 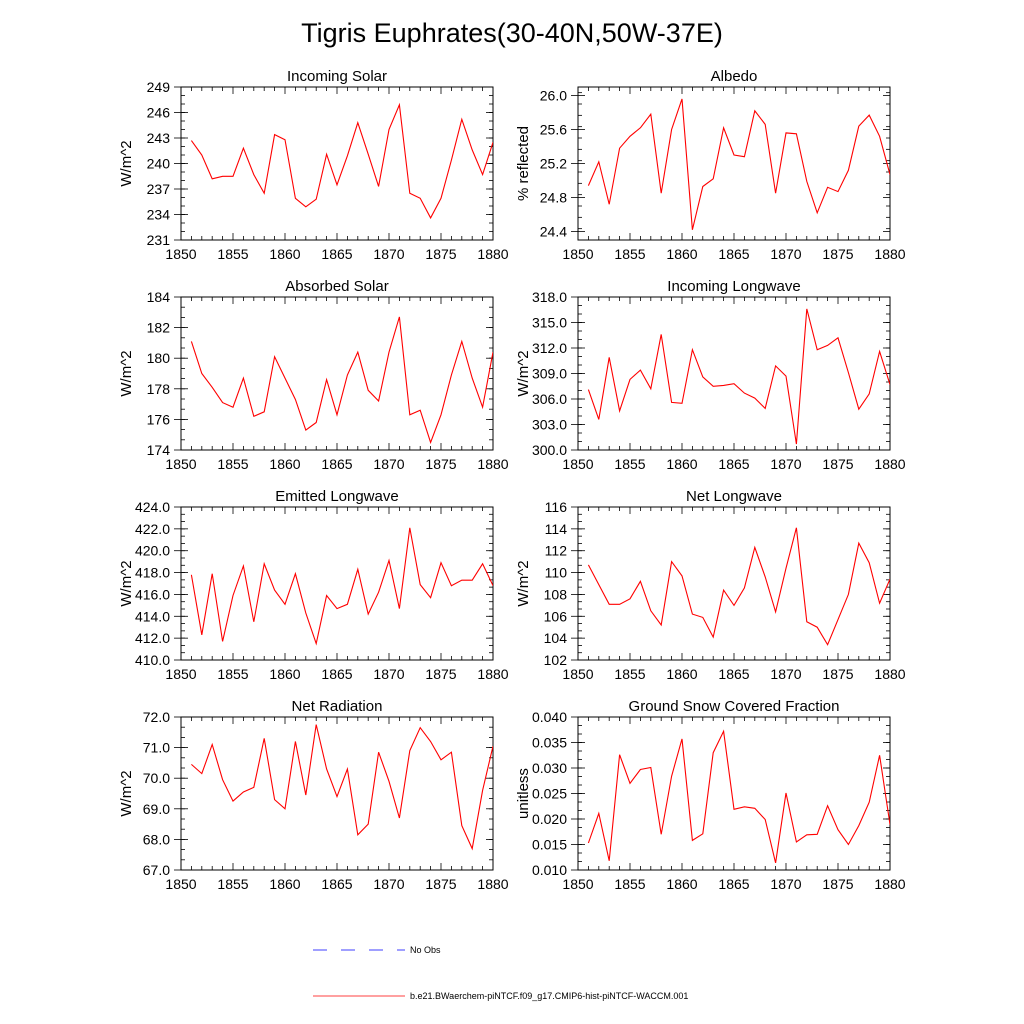 I want to click on y-tick-label: 0.035, so click(x=549, y=743).